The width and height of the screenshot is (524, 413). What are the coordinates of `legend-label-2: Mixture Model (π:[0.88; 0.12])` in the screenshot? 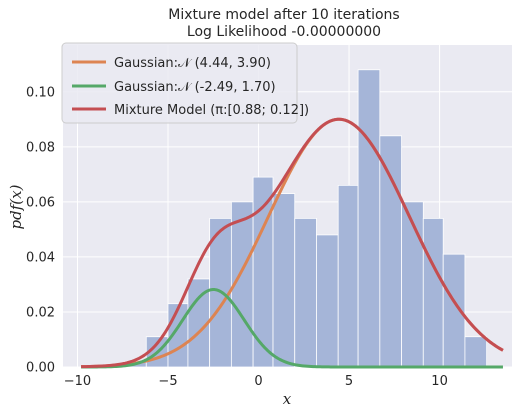 It's located at (211, 110).